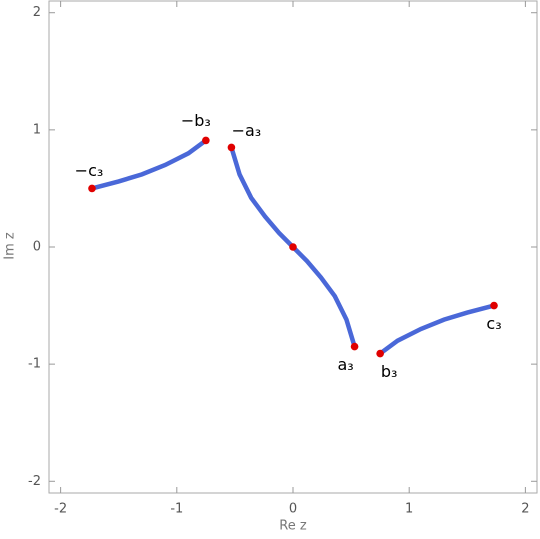  What do you see at coordinates (176, 509) in the screenshot?
I see `x-tick-label: -1` at bounding box center [176, 509].